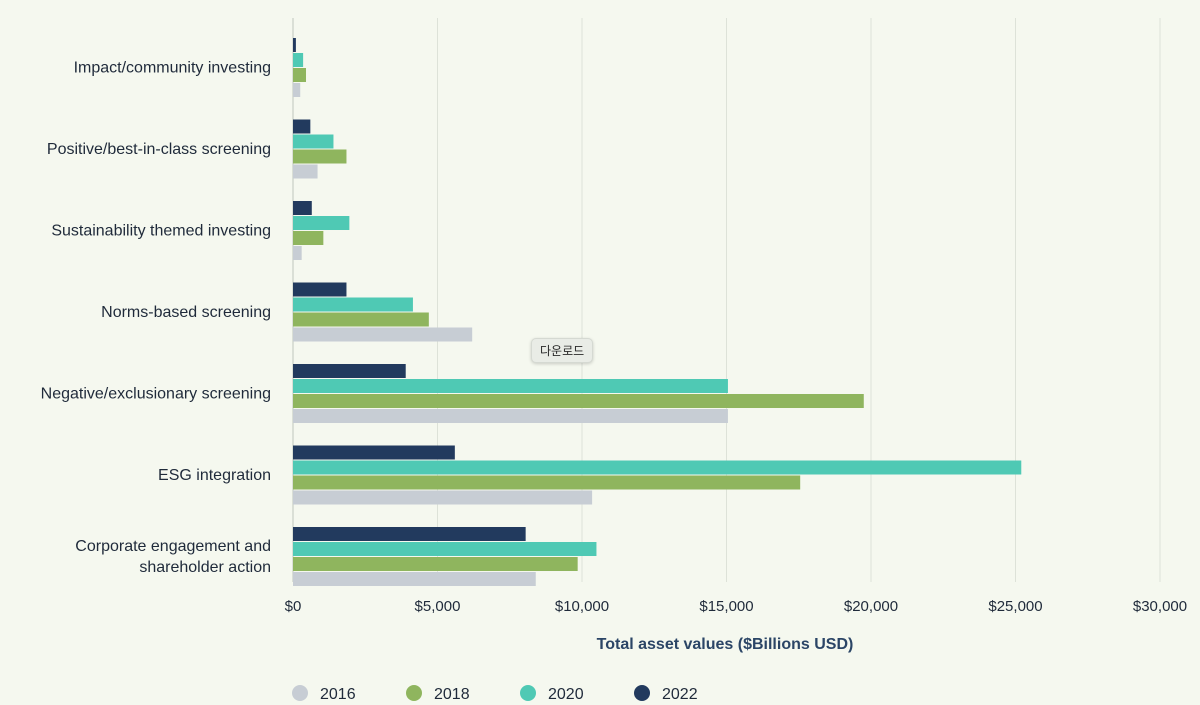  What do you see at coordinates (293, 606) in the screenshot?
I see `x-tick-label: $0` at bounding box center [293, 606].